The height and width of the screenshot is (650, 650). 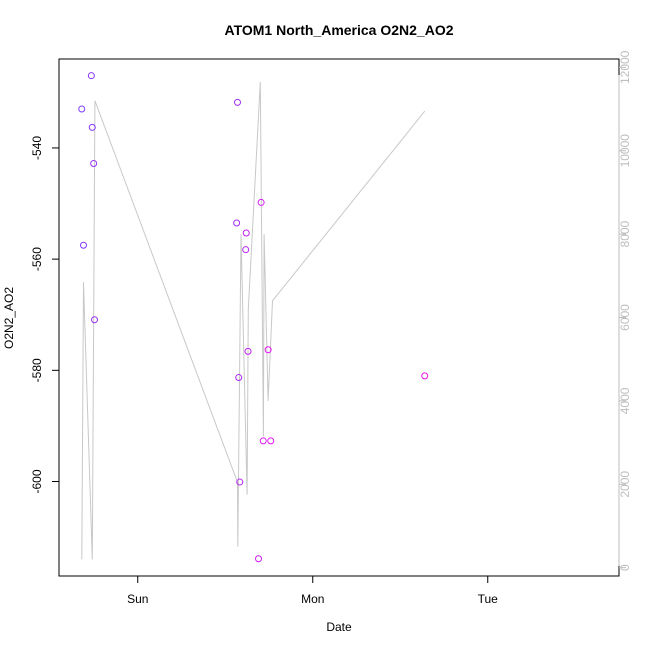 What do you see at coordinates (44, 315) in the screenshot?
I see `left-axis: -540 -560 -580 -600` at bounding box center [44, 315].